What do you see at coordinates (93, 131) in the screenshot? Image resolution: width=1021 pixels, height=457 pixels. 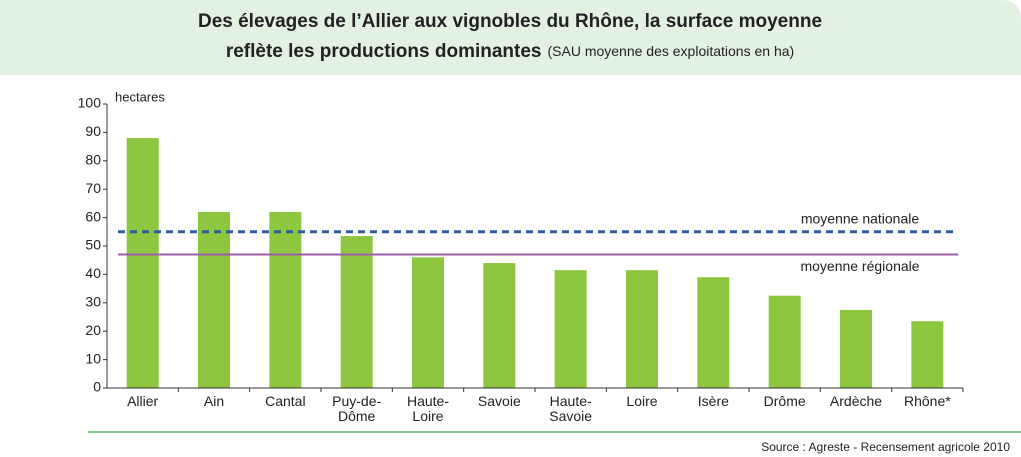 I see `y-tick-label: 90` at bounding box center [93, 131].